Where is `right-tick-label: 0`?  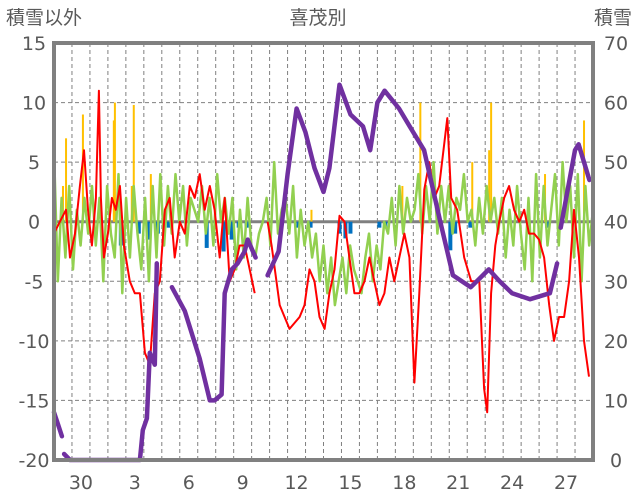
right-tick-label: 0 is located at coordinates (616, 461).